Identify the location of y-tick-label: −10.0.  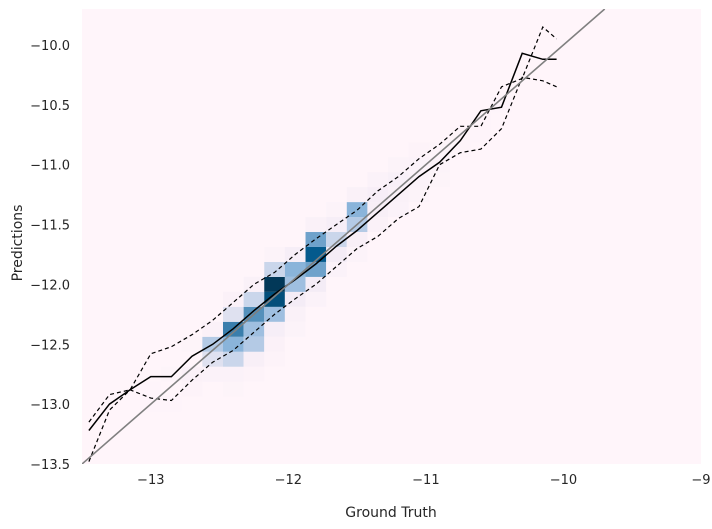
(50, 46).